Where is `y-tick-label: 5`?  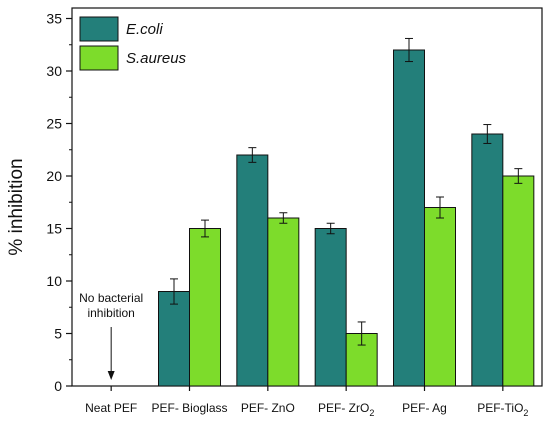
y-tick-label: 5 is located at coordinates (58, 334).